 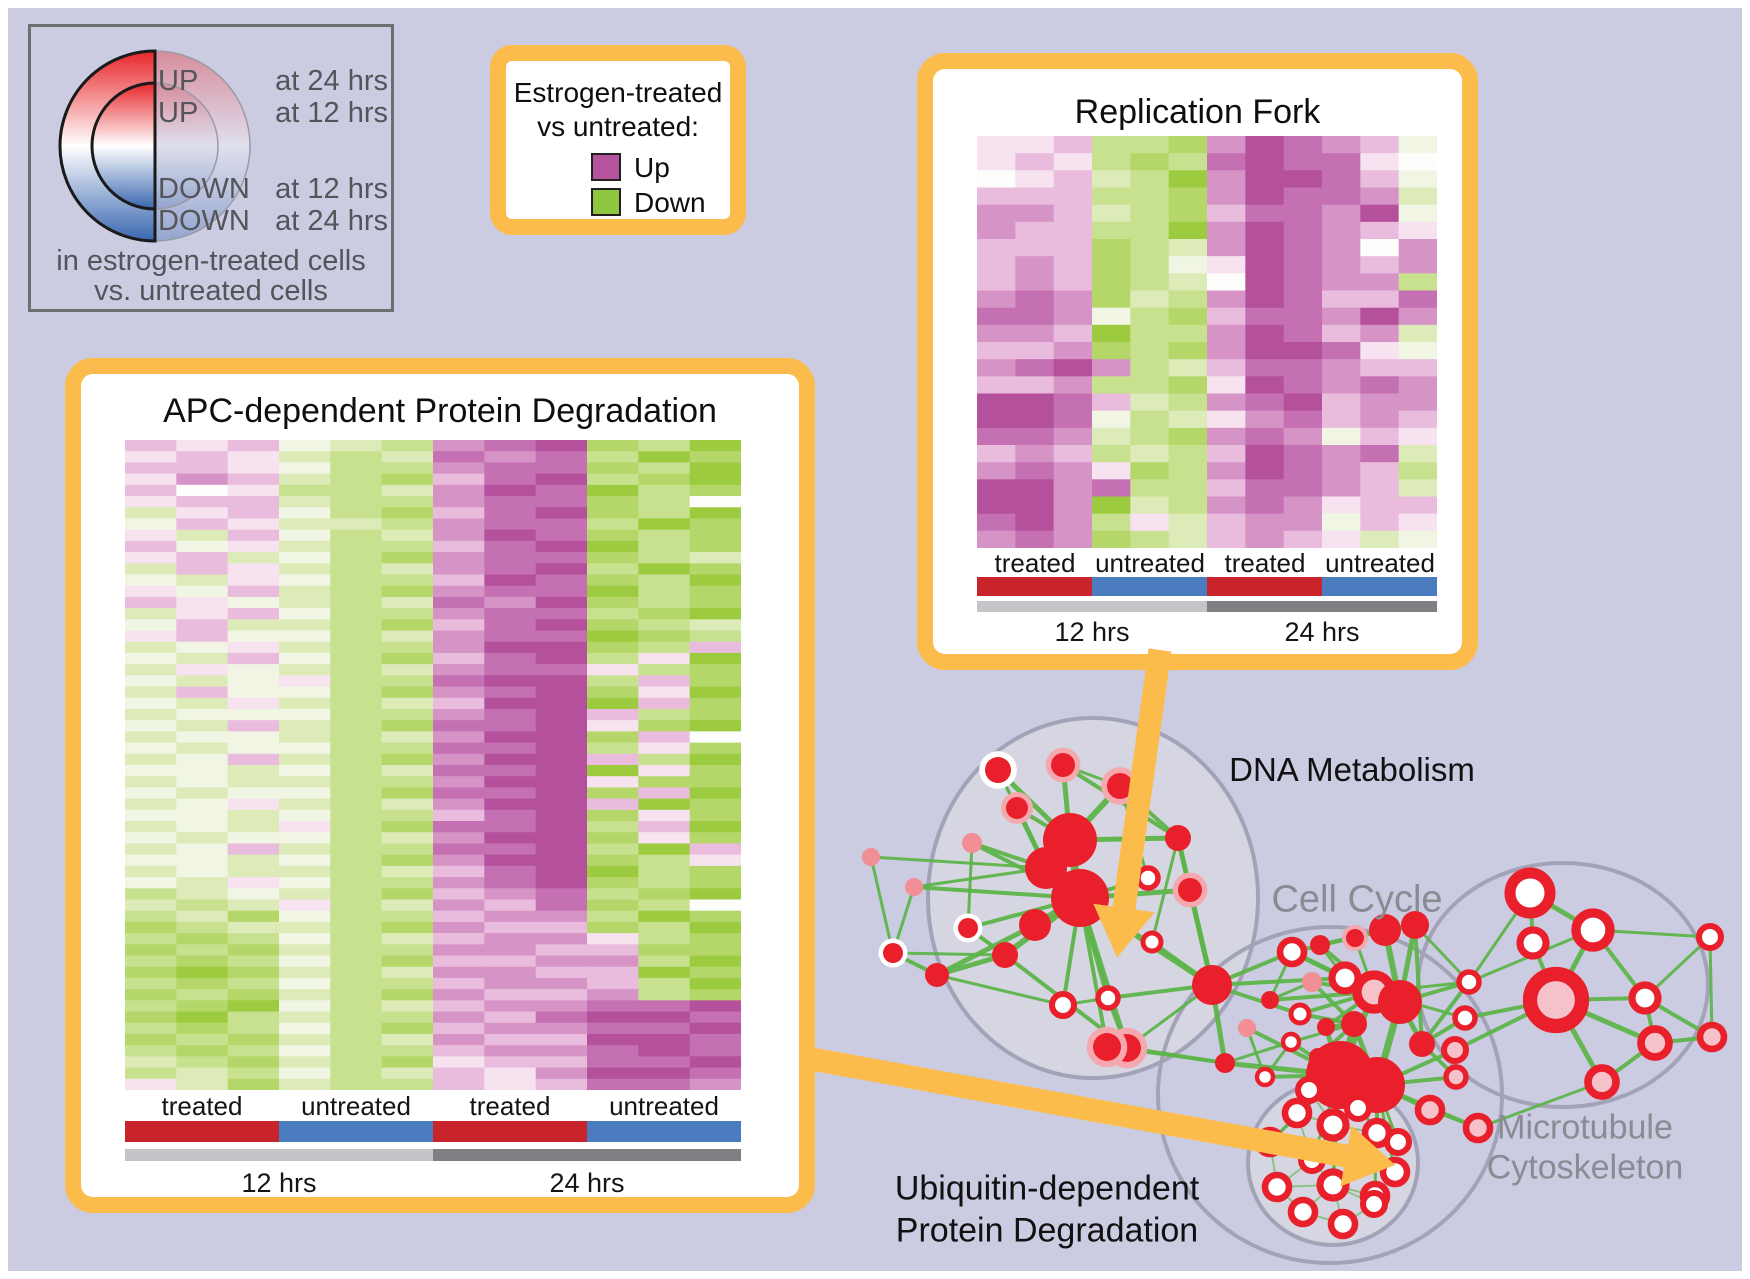 What do you see at coordinates (664, 1106) in the screenshot?
I see `apc-group-label-4: untreated` at bounding box center [664, 1106].